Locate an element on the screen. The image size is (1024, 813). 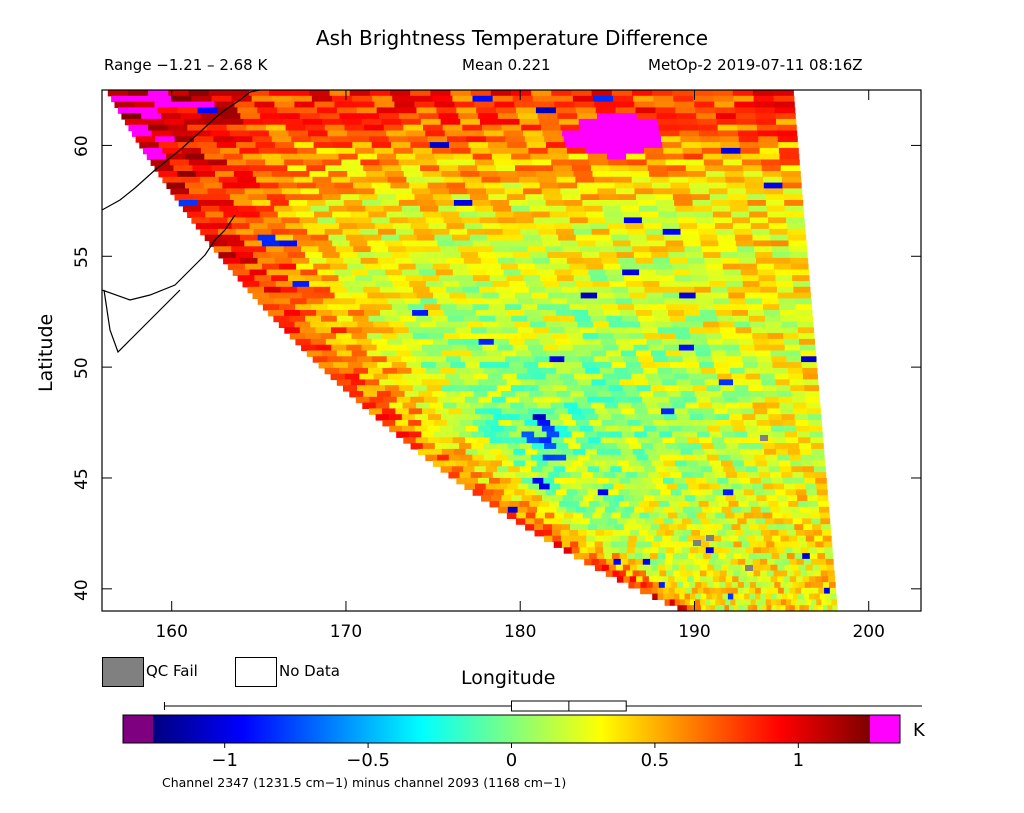
chart-title: Ash Brightness Temperature Difference is located at coordinates (512, 38).